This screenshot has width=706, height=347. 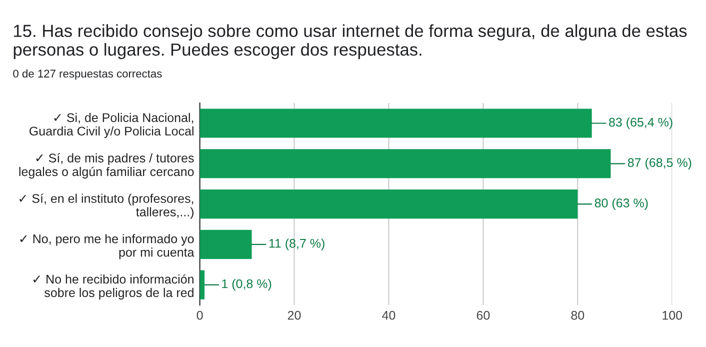 I want to click on x-tick-label: 100, so click(x=672, y=315).